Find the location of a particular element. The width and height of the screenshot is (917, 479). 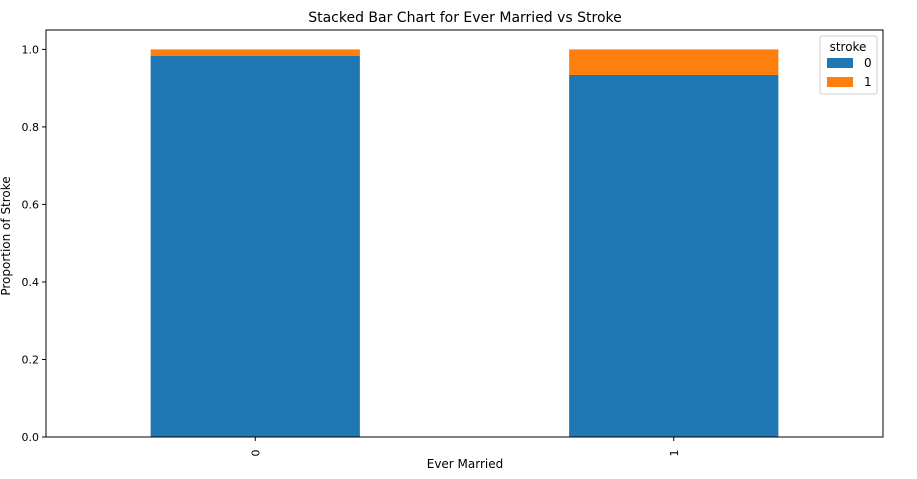

legend-label-1: 1 is located at coordinates (868, 82).